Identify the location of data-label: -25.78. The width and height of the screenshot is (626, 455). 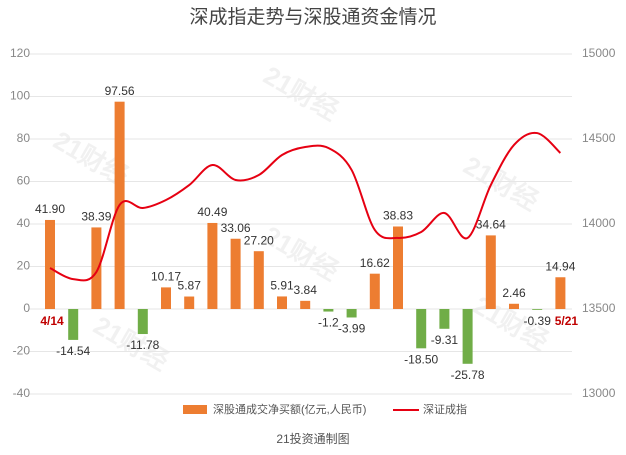
(468, 375).